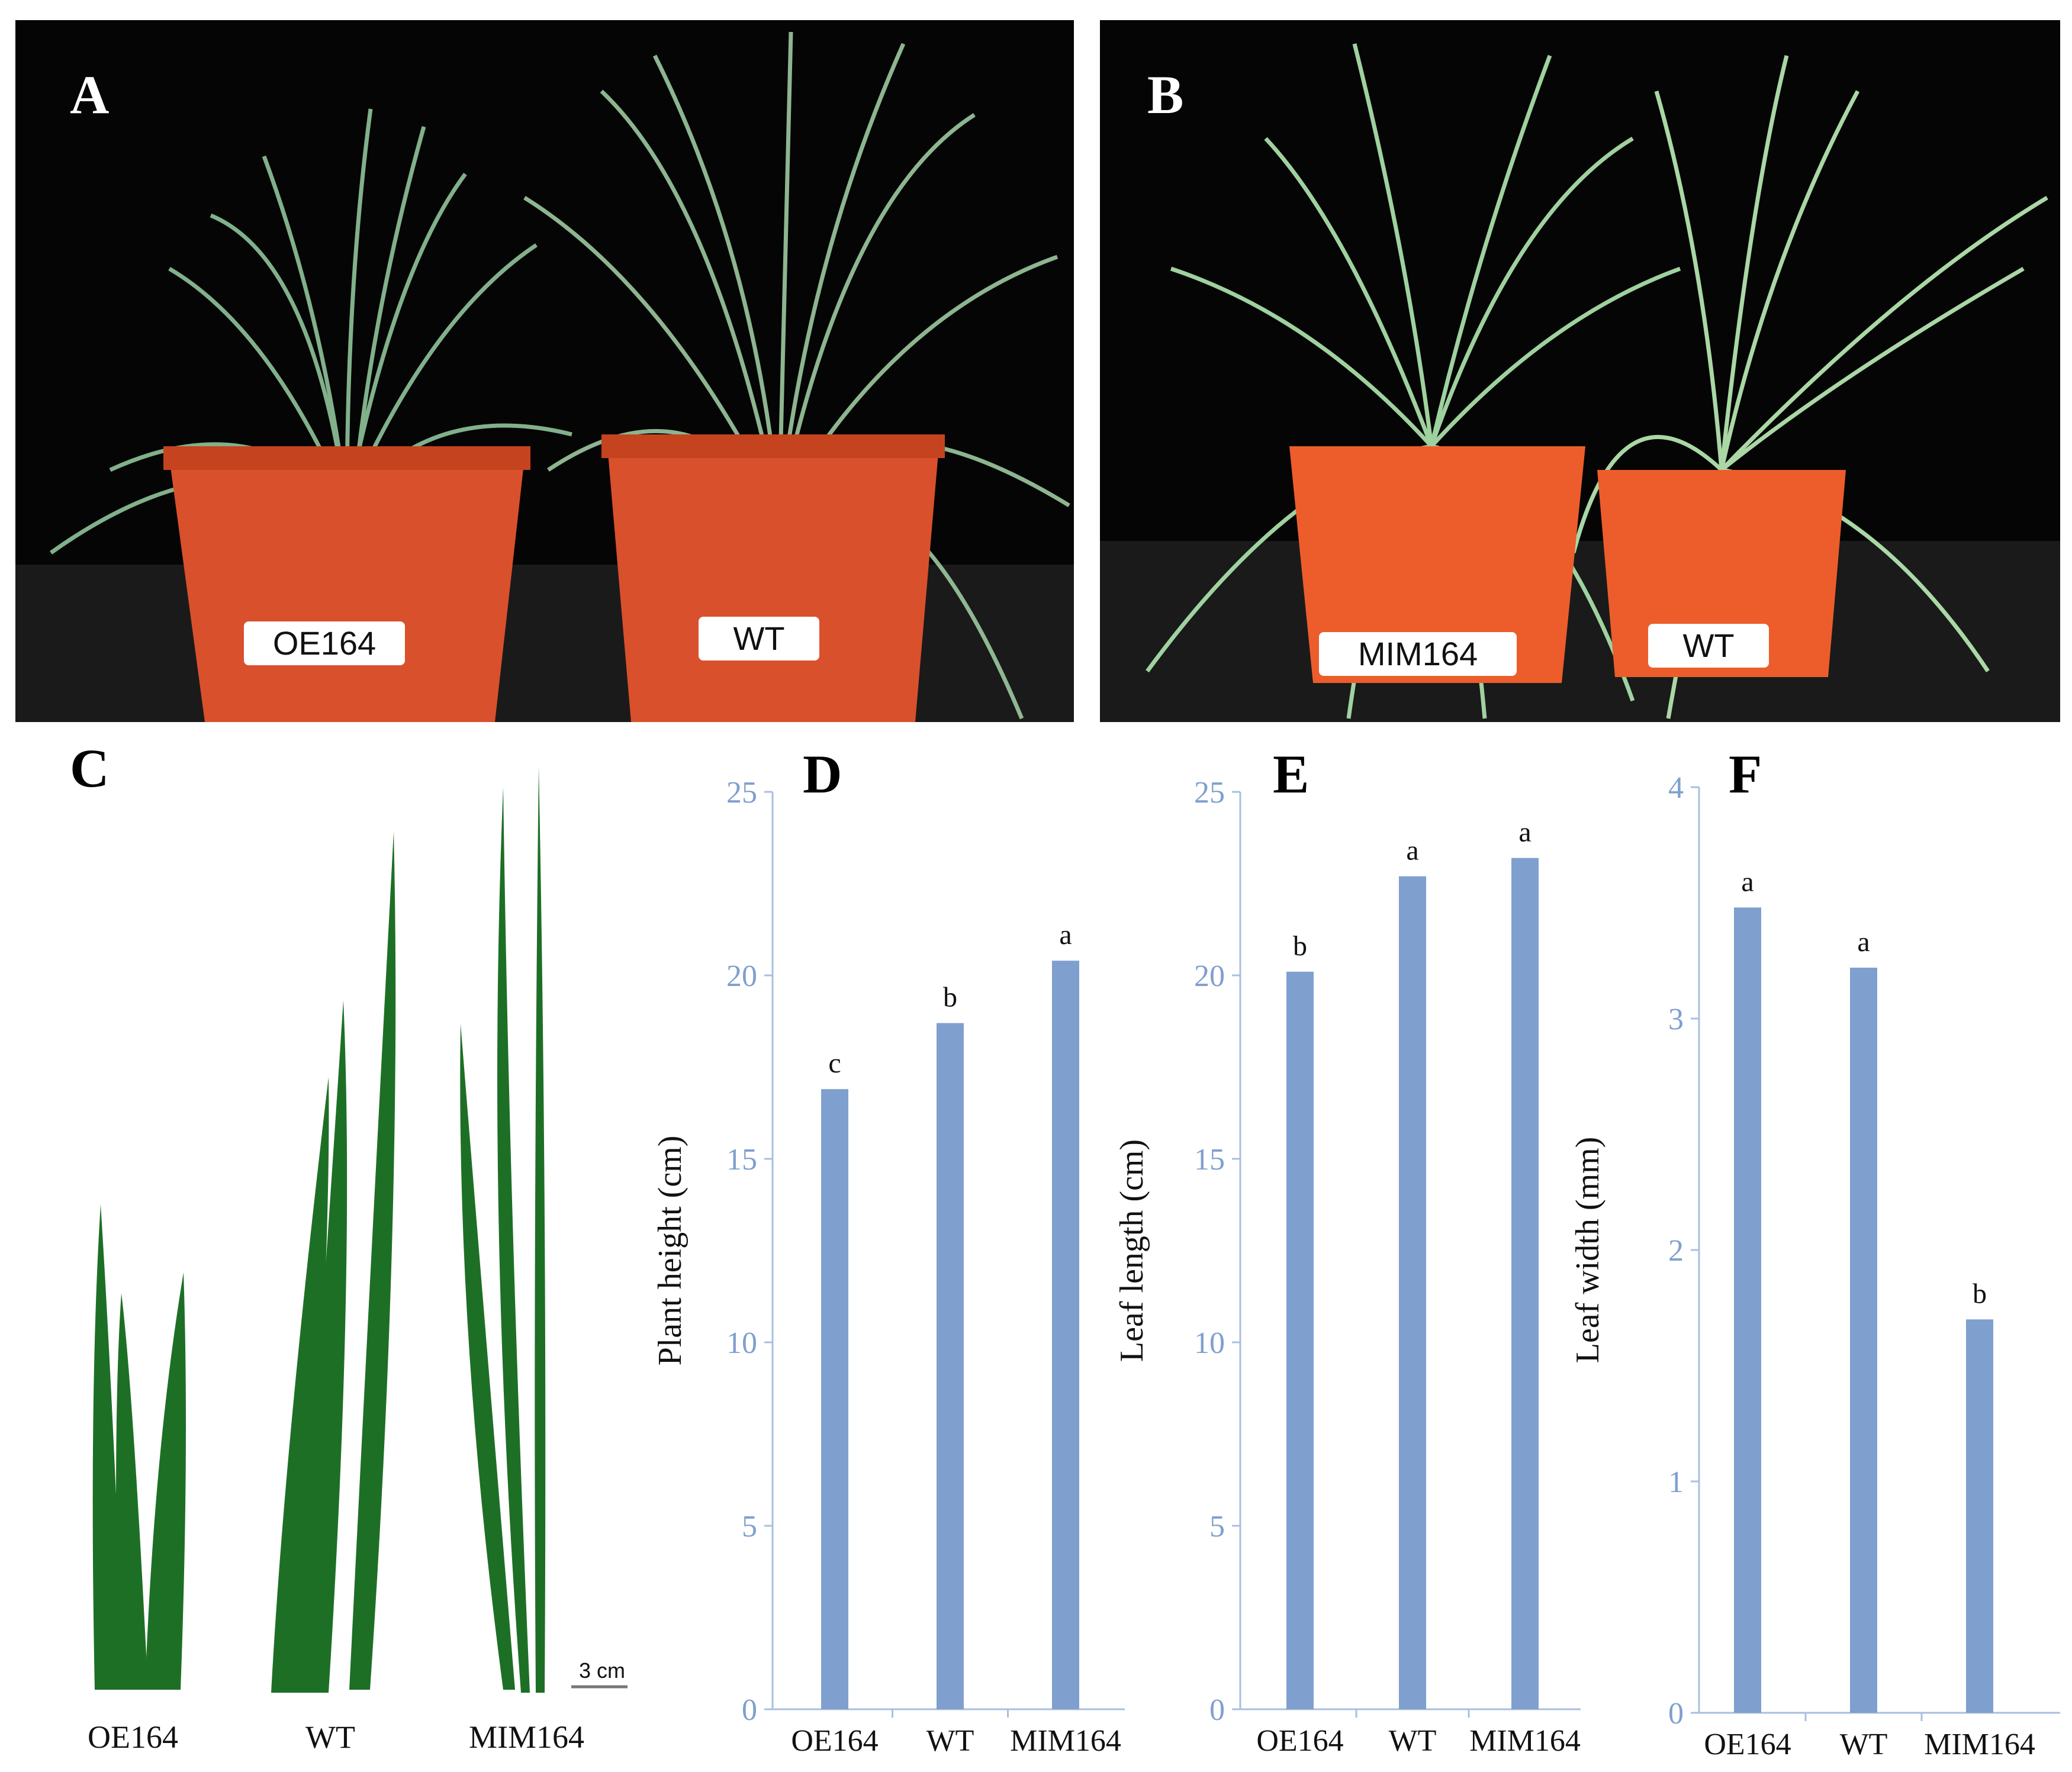 The height and width of the screenshot is (1772, 2072). I want to click on panel-letter-f: F, so click(1745, 774).